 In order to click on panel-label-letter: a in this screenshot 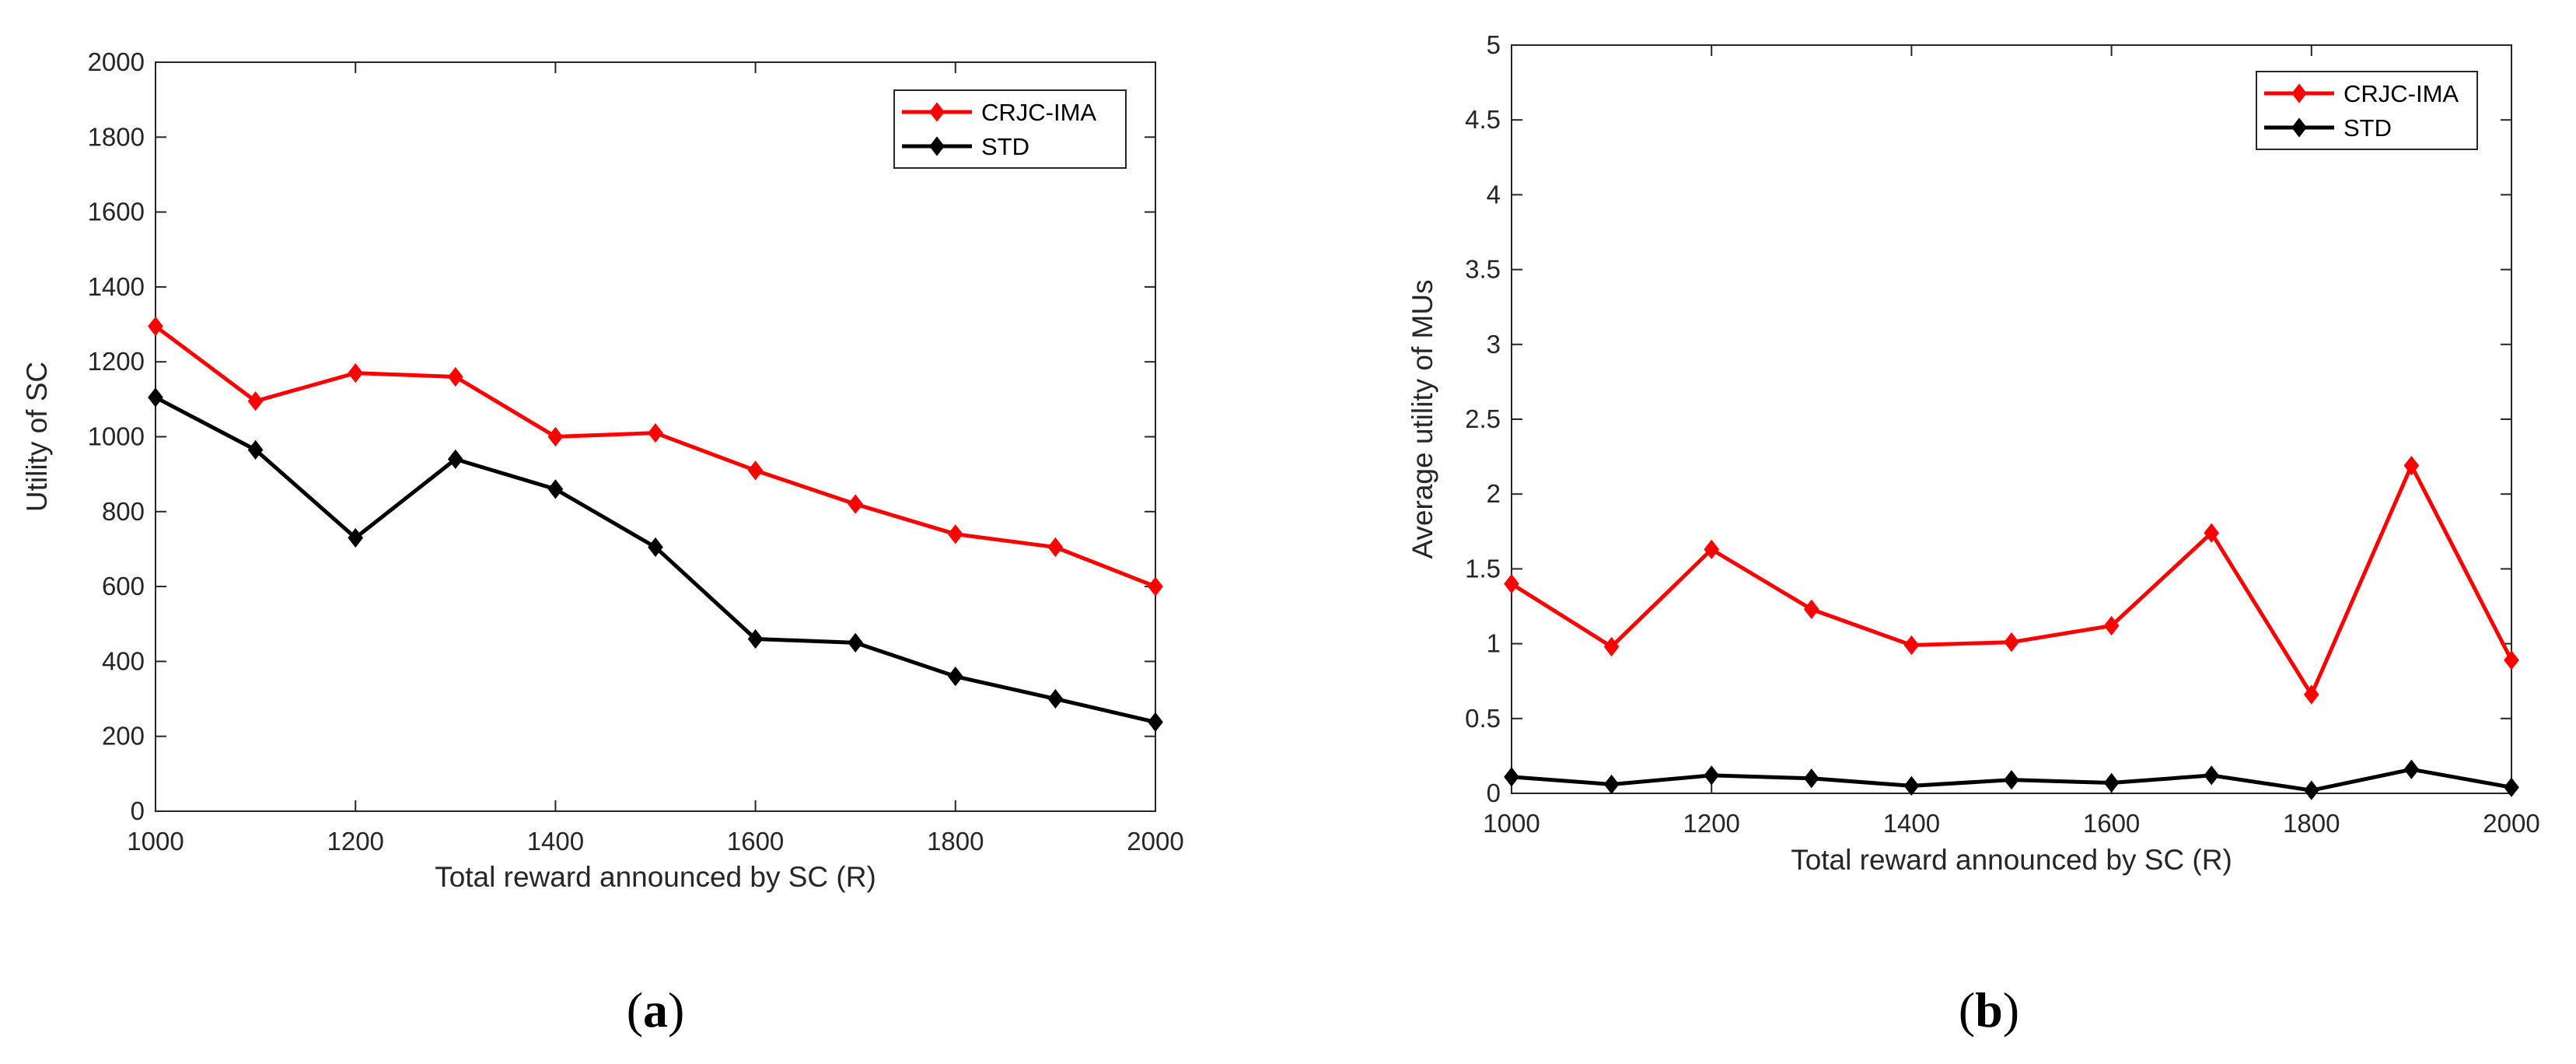, I will do `click(655, 1010)`.